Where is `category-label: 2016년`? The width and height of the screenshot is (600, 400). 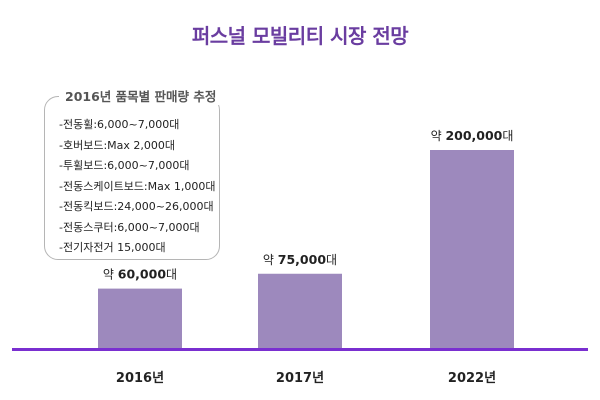
category-label: 2016년 is located at coordinates (140, 378).